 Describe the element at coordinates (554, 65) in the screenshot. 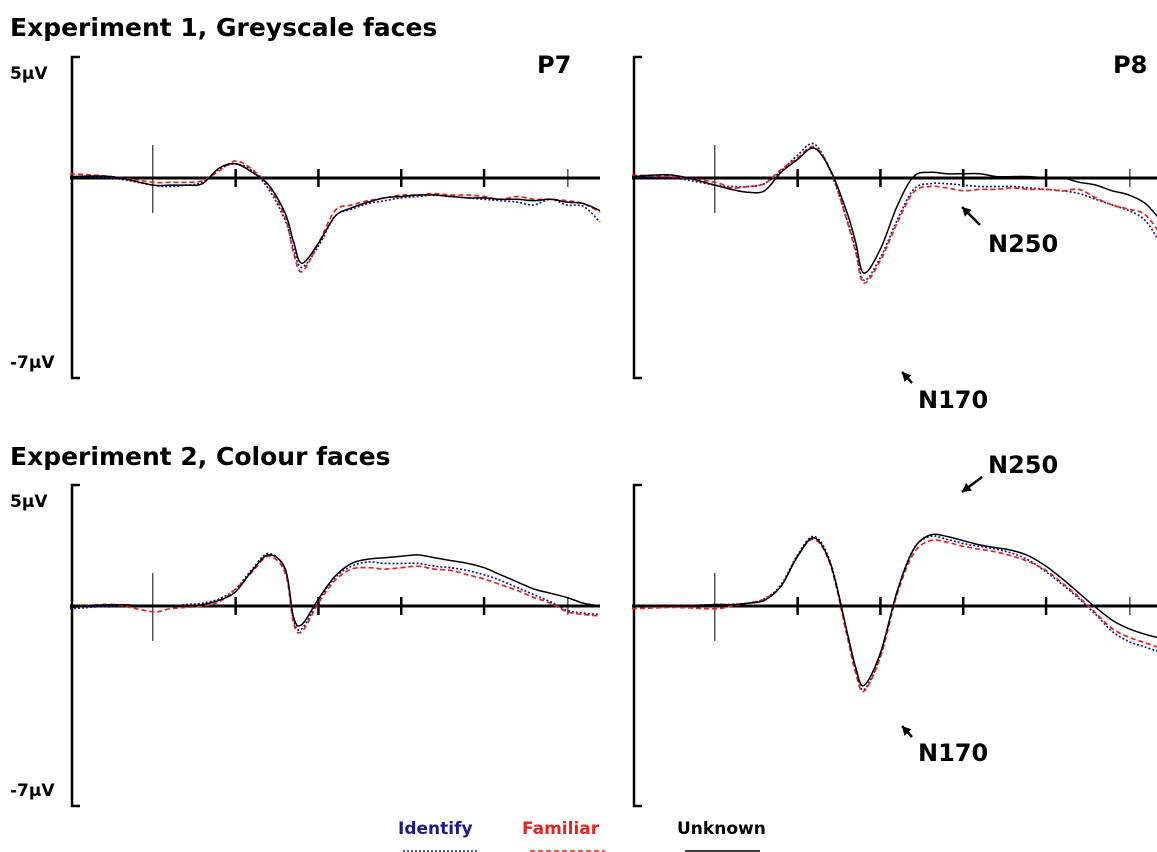

I see `electrode-label: P7` at that location.